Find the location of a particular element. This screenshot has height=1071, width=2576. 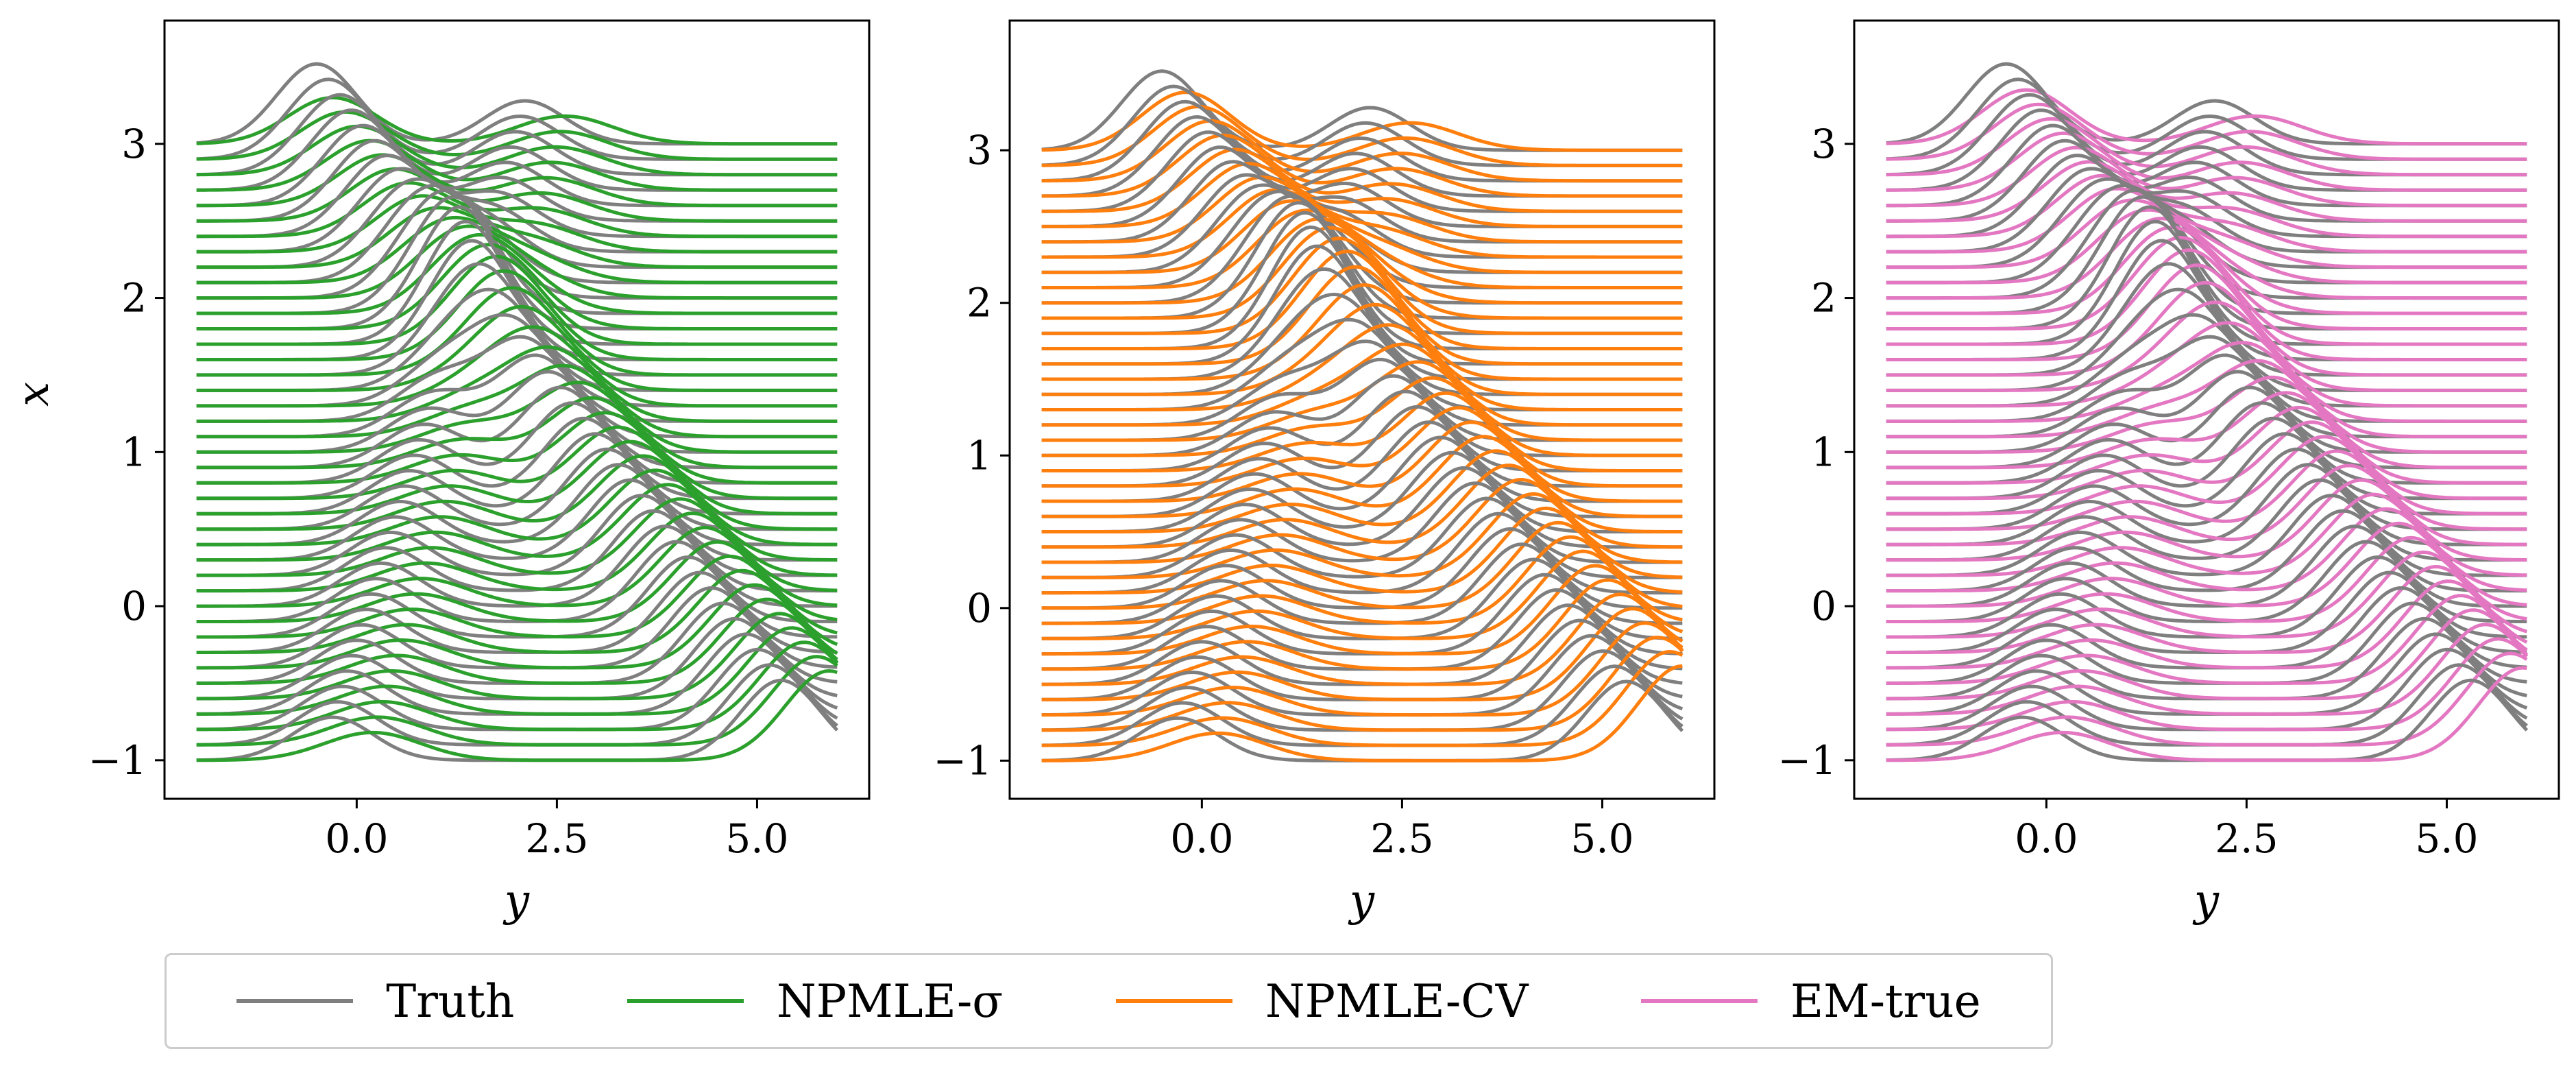

y-tick-label: 3 is located at coordinates (1823, 144).